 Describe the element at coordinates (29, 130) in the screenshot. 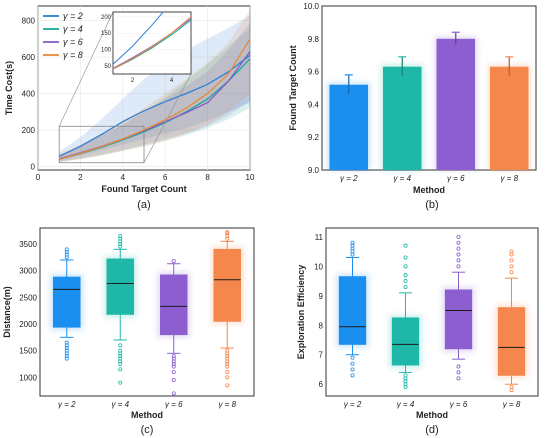

I see `y-tick: 200` at that location.